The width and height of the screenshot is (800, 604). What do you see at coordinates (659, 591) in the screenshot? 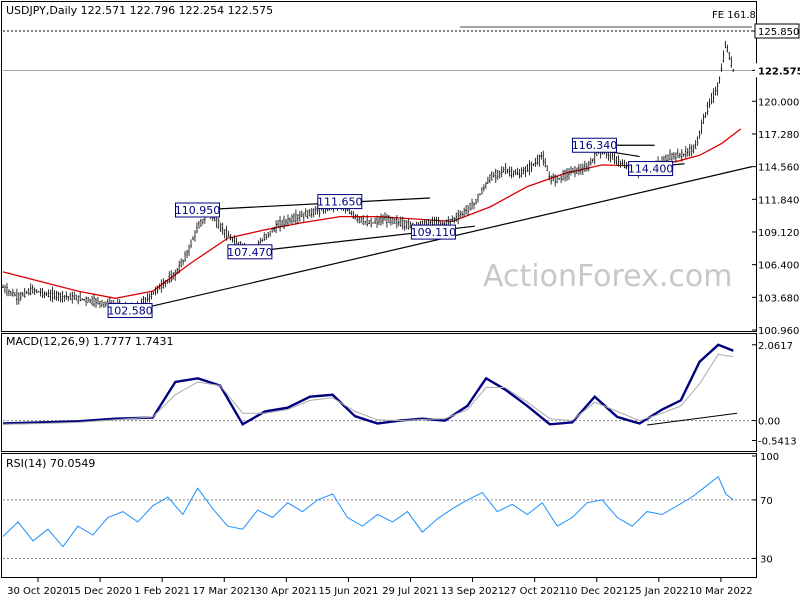
I see `x-tick-label: 25 Jan 2022` at bounding box center [659, 591].